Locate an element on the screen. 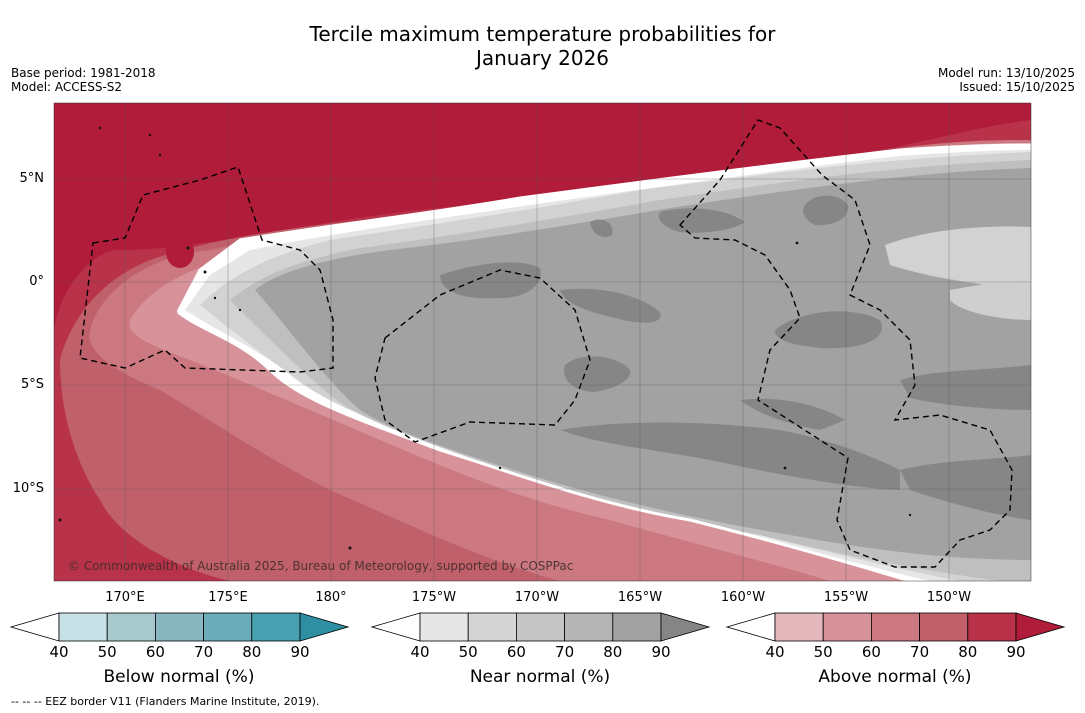 The height and width of the screenshot is (713, 1085). colorbar-above-tick: 60 is located at coordinates (871, 652).